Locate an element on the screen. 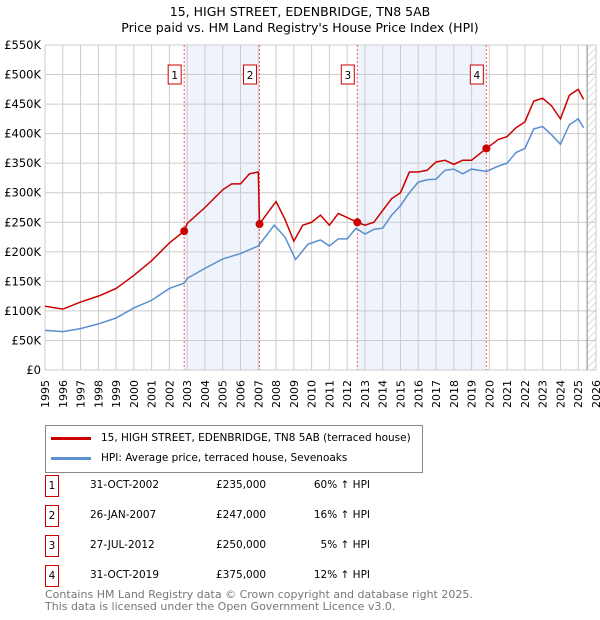 Image resolution: width=600 pixels, height=620 pixels. sale-row: 1 31-OCT-2002 £235,000 60% ↑ HPI is located at coordinates (245, 486).